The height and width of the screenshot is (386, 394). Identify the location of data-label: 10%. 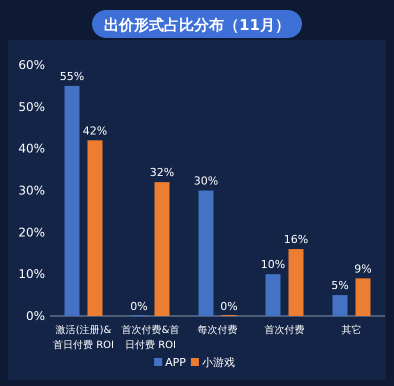
(273, 265).